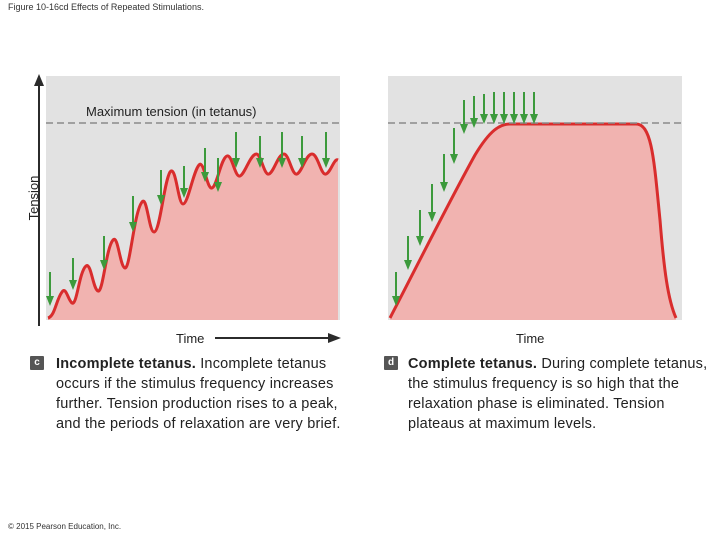 Image resolution: width=720 pixels, height=540 pixels. I want to click on panel-c-x-axis-arrowhead, so click(334, 338).